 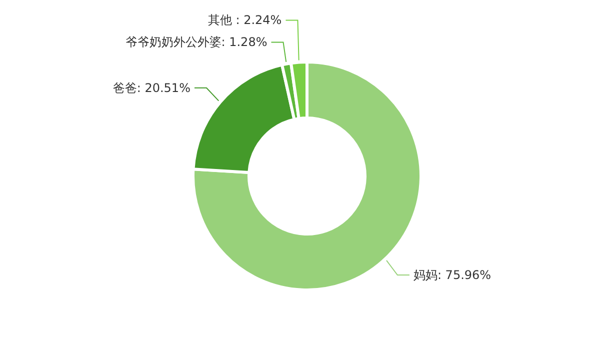 What do you see at coordinates (425, 275) in the screenshot?
I see `slice-label: 妈妈` at bounding box center [425, 275].